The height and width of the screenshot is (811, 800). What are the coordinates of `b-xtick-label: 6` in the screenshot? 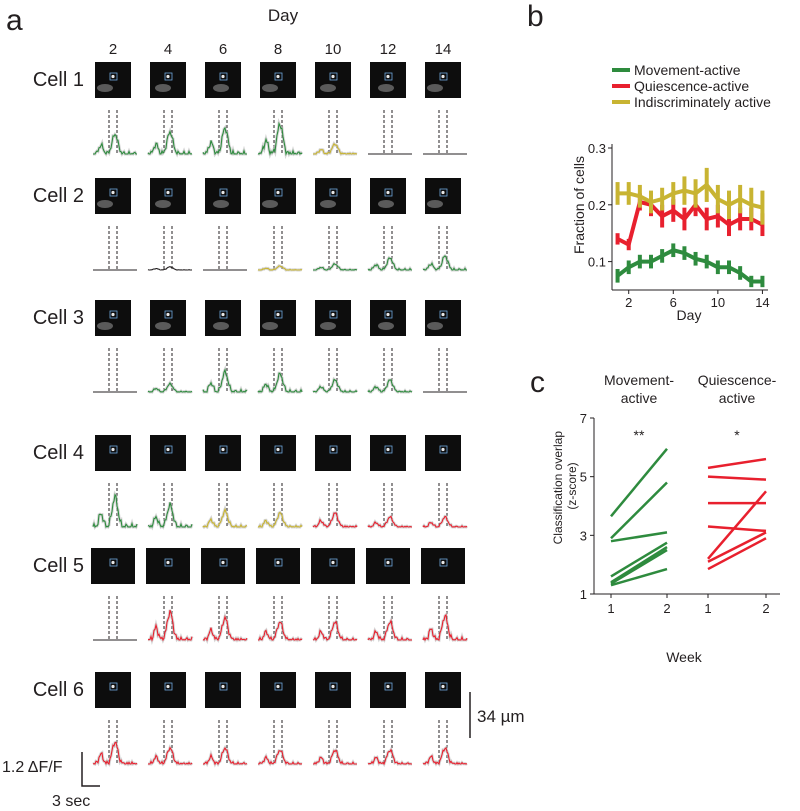 It's located at (673, 302).